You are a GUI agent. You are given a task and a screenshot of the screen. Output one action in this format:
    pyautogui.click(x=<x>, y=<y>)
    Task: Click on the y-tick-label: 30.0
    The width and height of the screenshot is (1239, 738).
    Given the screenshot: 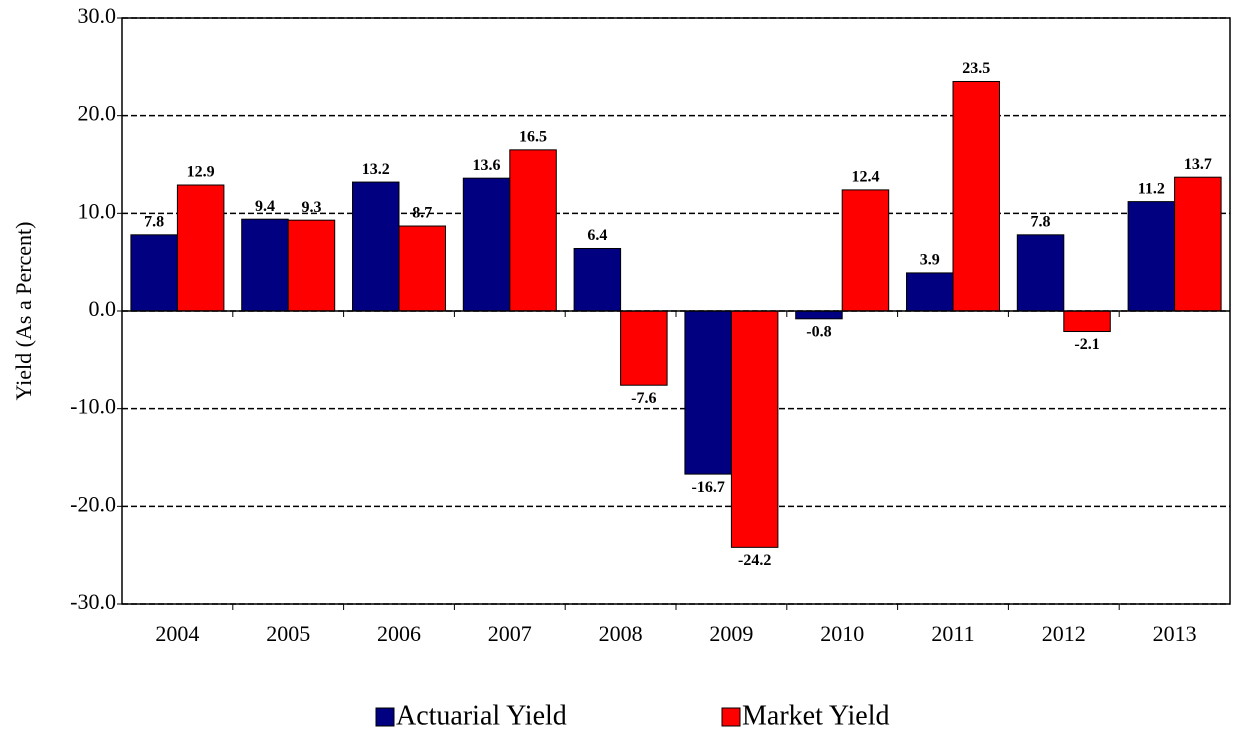 What is the action you would take?
    pyautogui.click(x=97, y=15)
    